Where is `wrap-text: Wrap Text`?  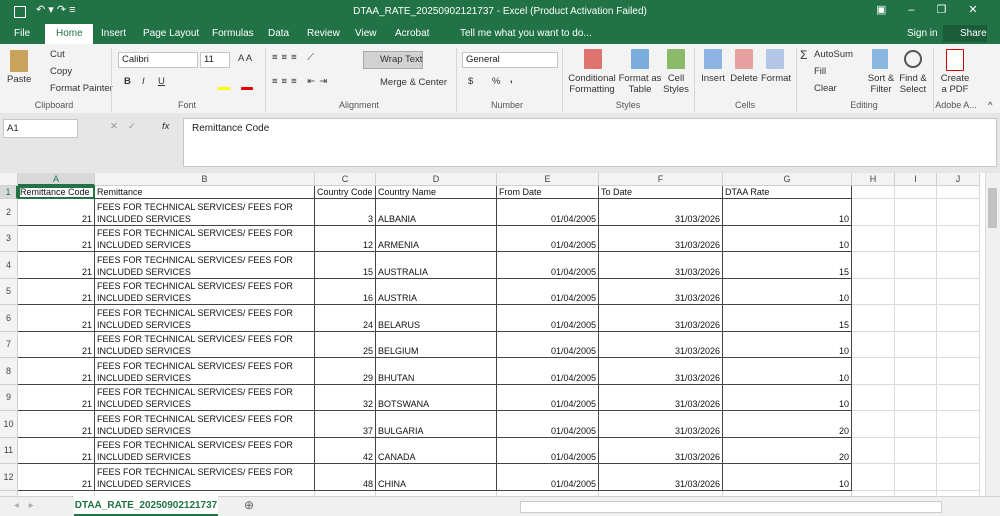
wrap-text: Wrap Text is located at coordinates (401, 59).